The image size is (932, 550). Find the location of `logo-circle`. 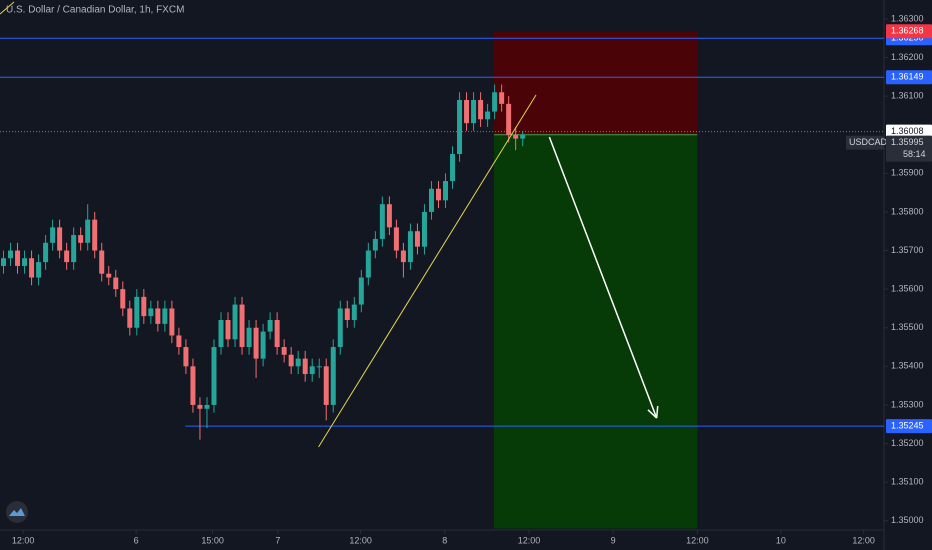

logo-circle is located at coordinates (17, 512).